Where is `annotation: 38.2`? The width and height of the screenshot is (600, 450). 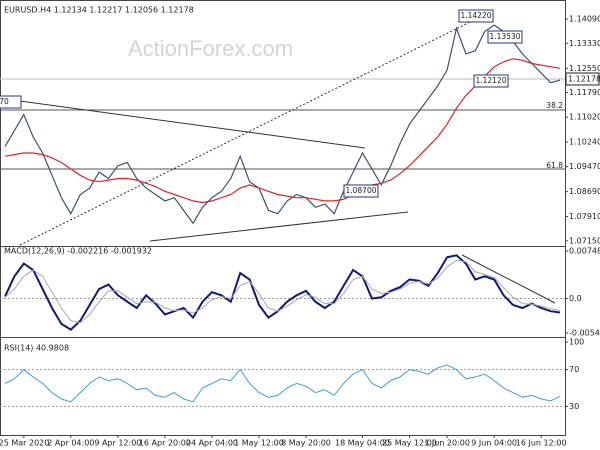
annotation: 38.2 is located at coordinates (554, 105).